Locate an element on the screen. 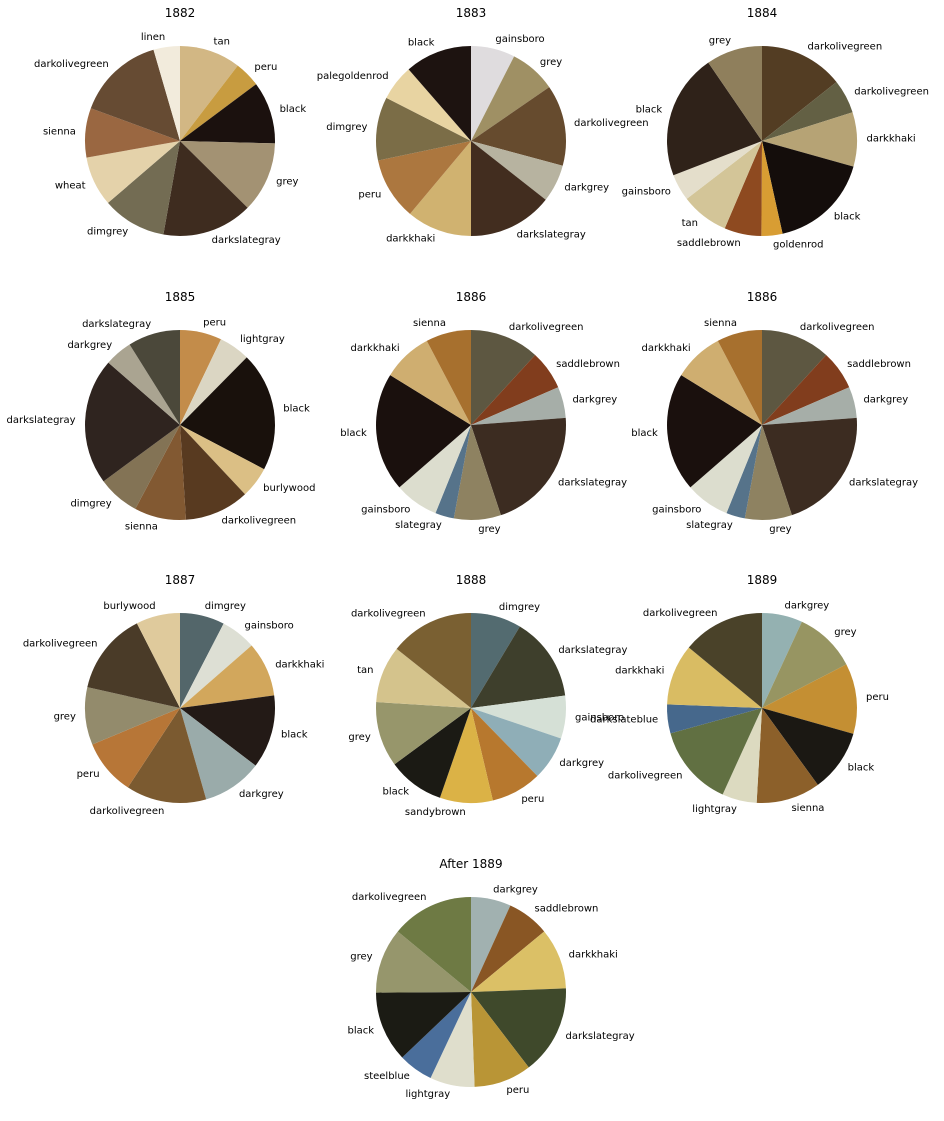 Image resolution: width=944 pixels, height=1121 pixels. slice-label: tan is located at coordinates (690, 223).